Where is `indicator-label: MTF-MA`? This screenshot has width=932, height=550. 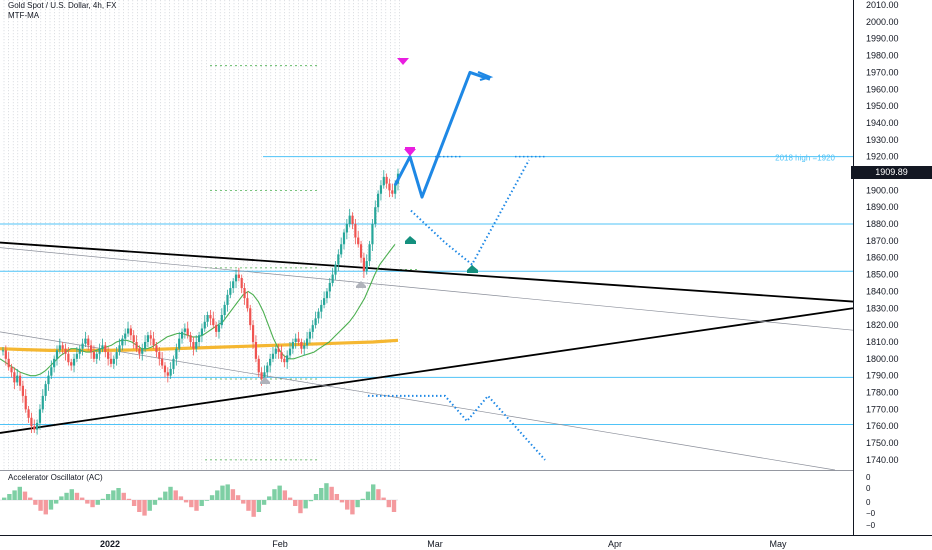
indicator-label: MTF-MA is located at coordinates (24, 15).